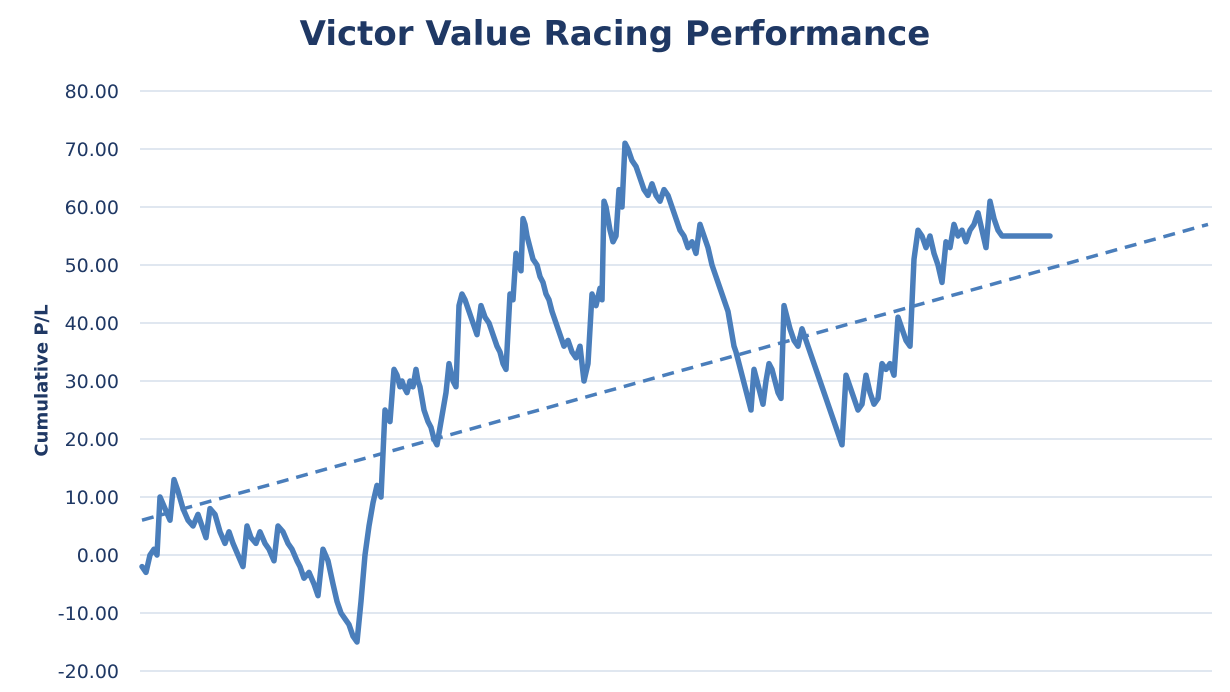 The image size is (1230, 692). What do you see at coordinates (92, 208) in the screenshot?
I see `y-tick-label: 60.00` at bounding box center [92, 208].